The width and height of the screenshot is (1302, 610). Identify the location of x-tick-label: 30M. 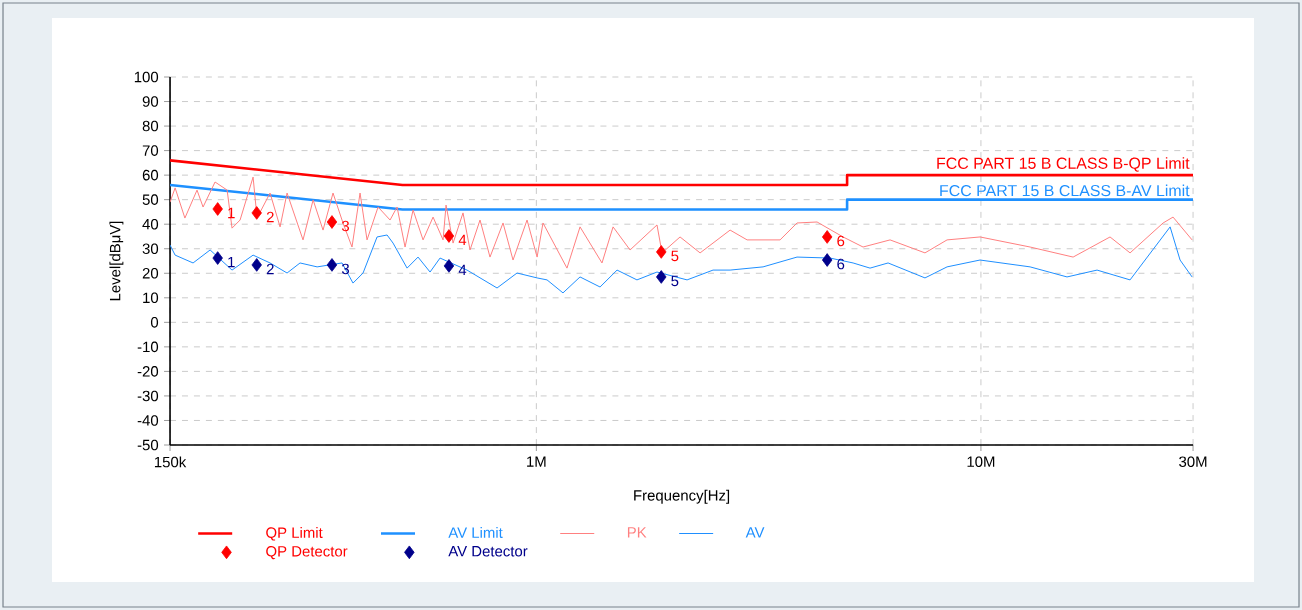
(1193, 461).